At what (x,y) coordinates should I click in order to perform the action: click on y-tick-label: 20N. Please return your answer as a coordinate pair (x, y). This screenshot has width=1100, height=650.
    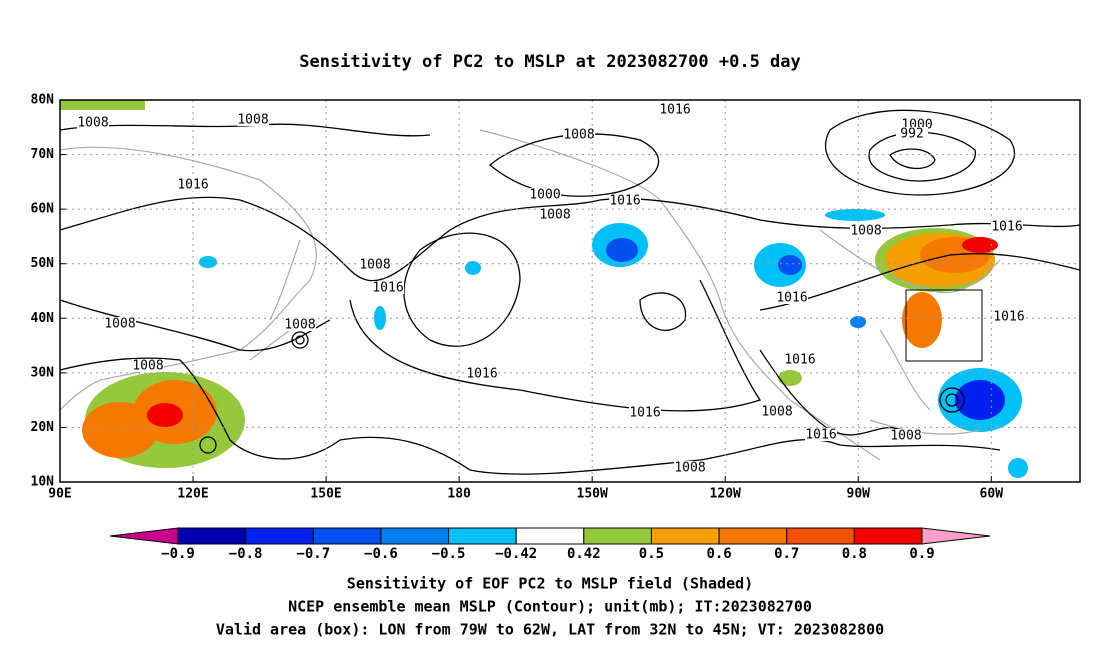
    Looking at the image, I should click on (43, 427).